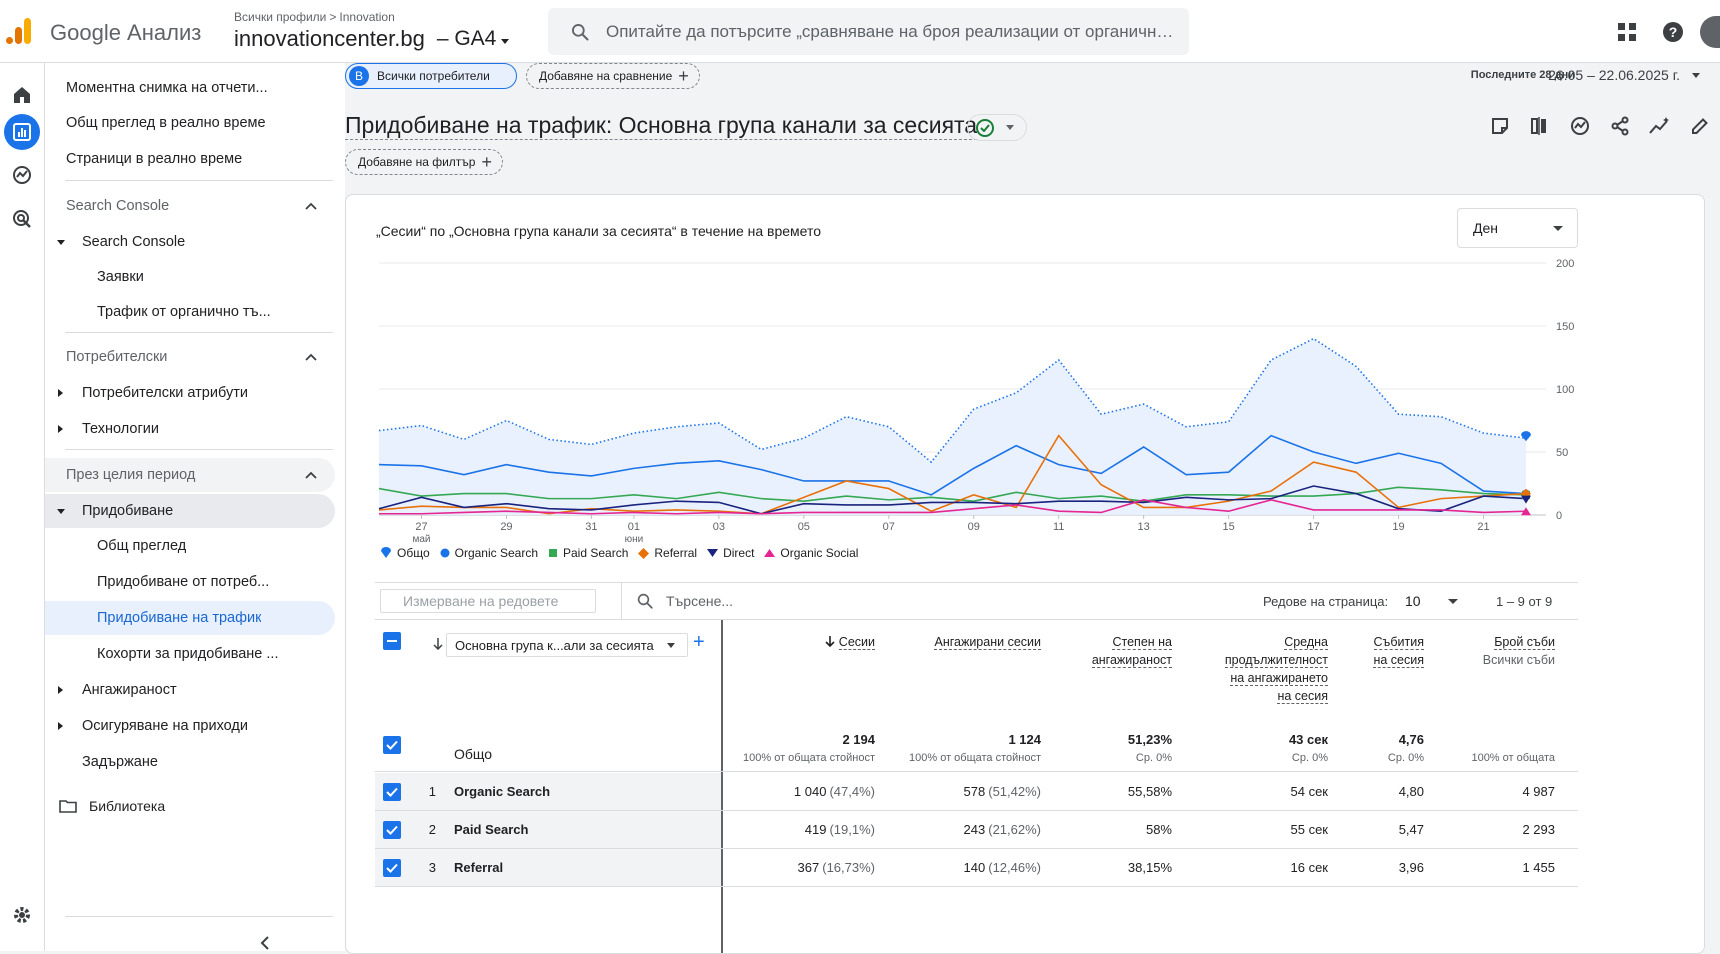  I want to click on column-header-label: на сесия, so click(1302, 696).